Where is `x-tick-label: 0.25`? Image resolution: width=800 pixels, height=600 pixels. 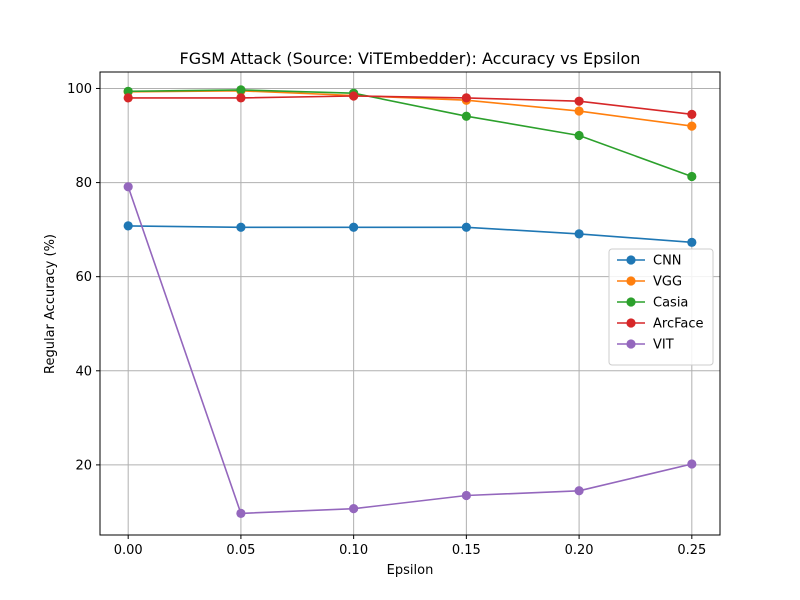
x-tick-label: 0.25 is located at coordinates (691, 550).